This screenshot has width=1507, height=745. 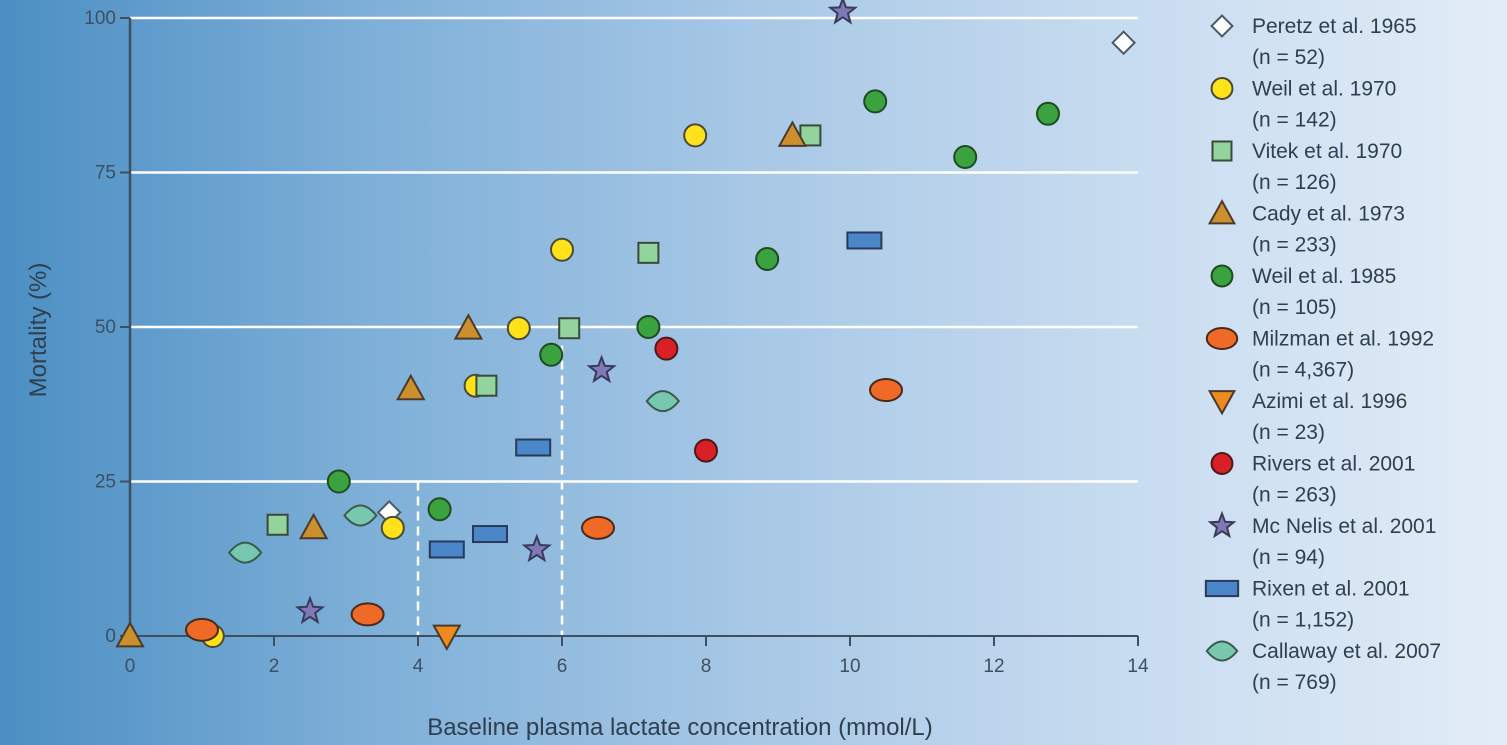 I want to click on x-tick-label: 0, so click(x=130, y=666).